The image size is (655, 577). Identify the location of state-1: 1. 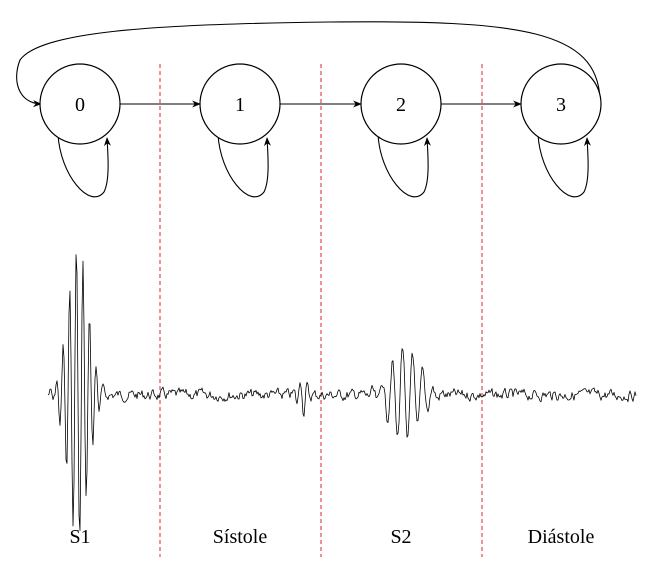
(240, 104).